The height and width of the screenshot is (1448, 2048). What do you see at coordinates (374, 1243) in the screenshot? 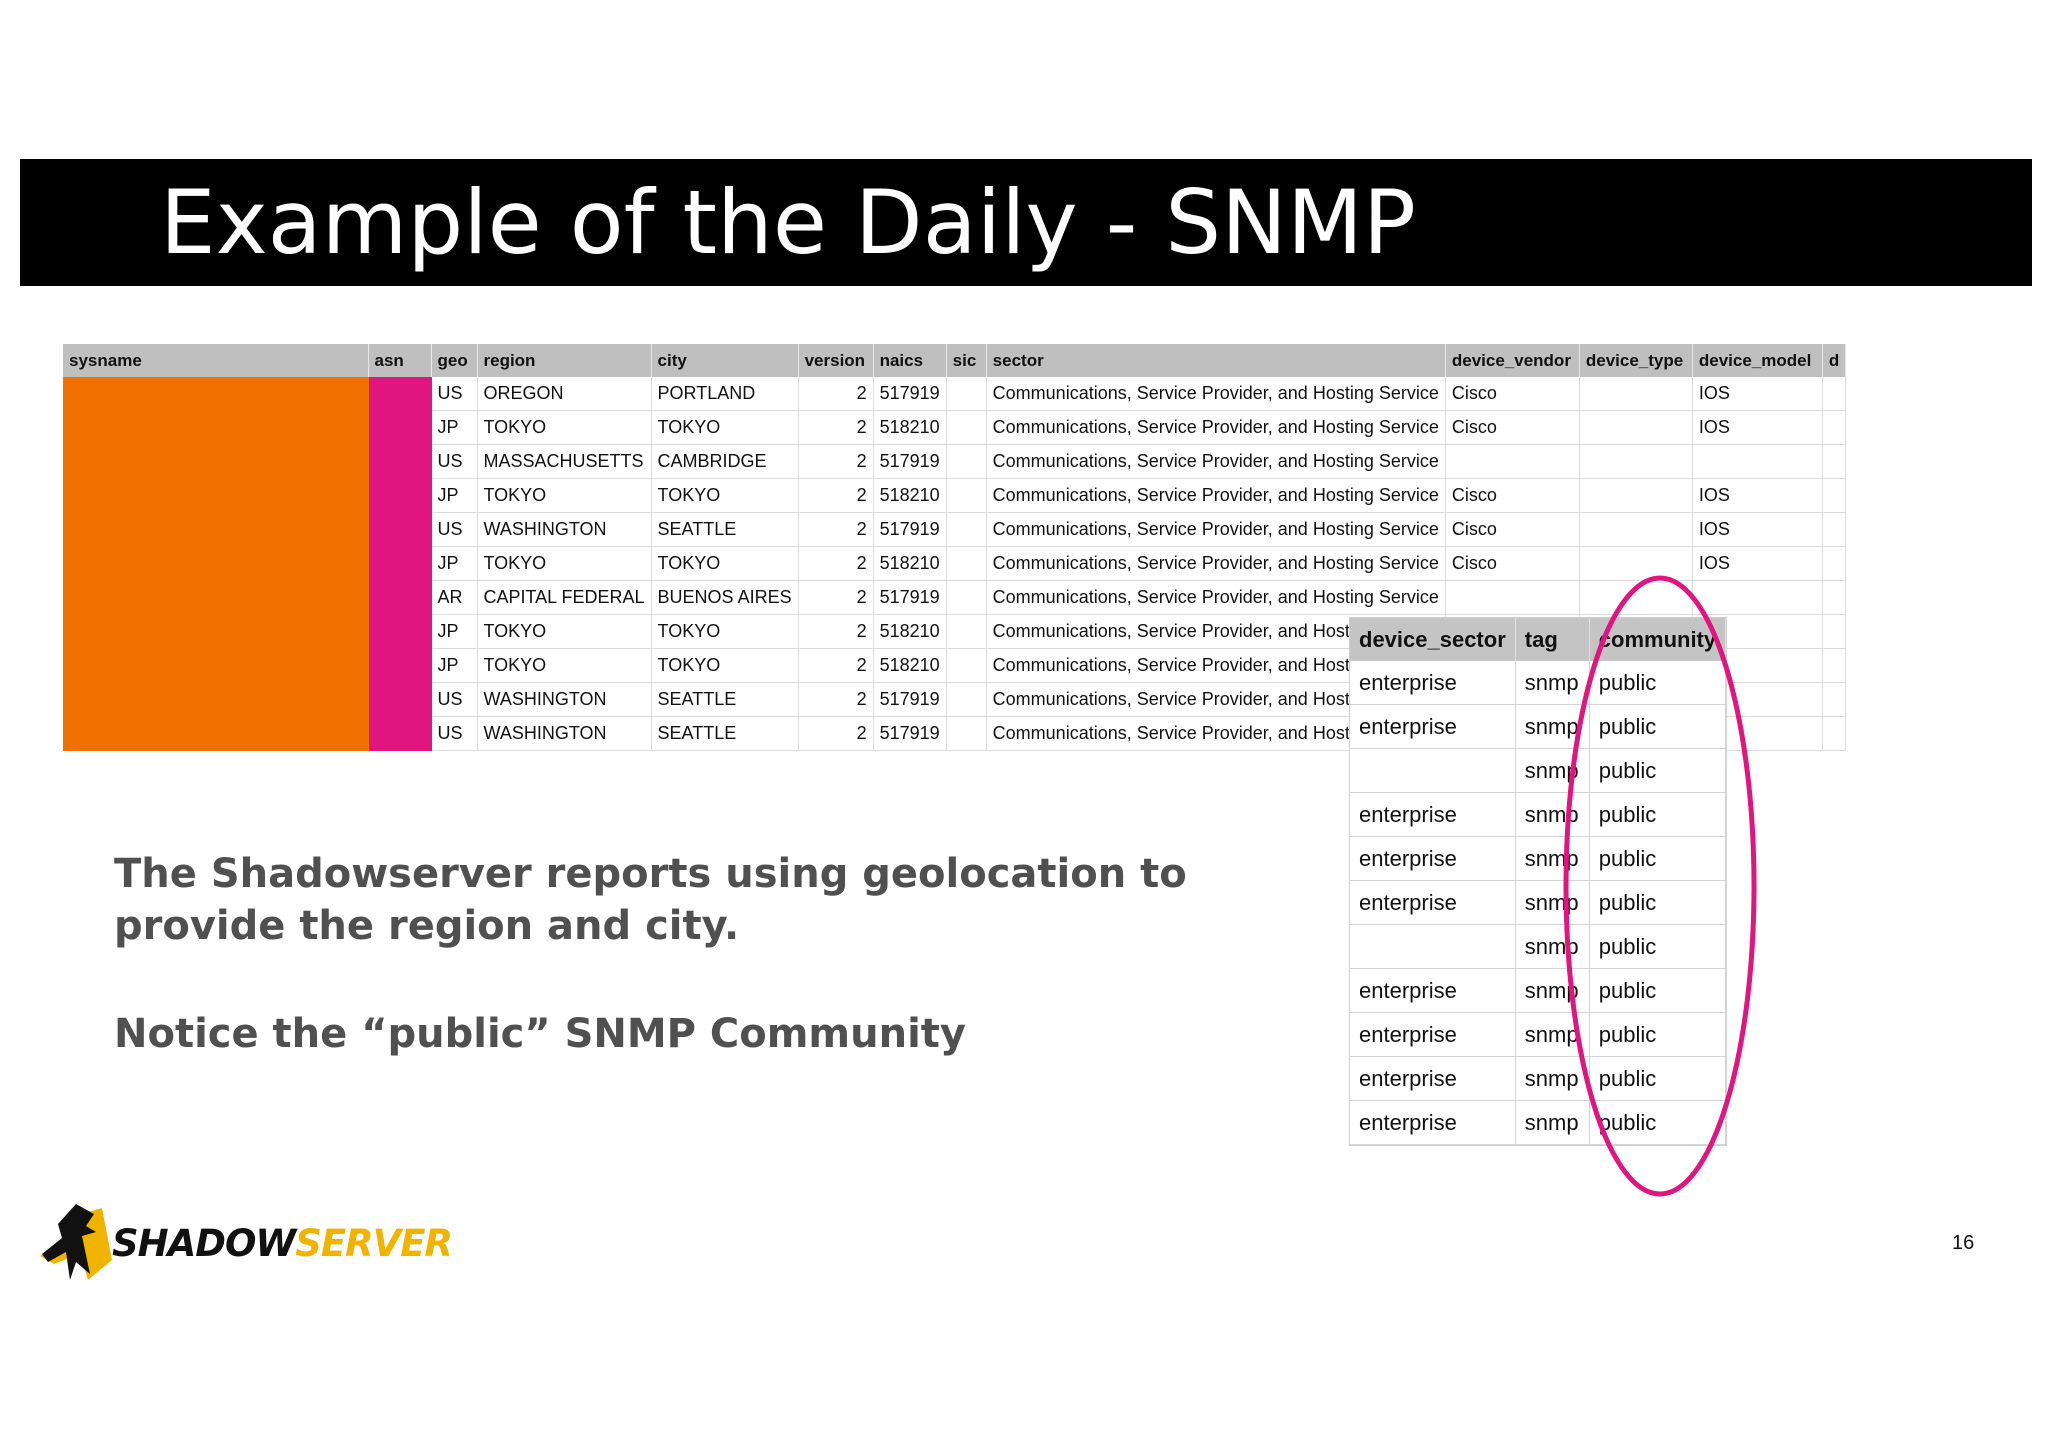
I see `logo-word-server: SERVER` at bounding box center [374, 1243].